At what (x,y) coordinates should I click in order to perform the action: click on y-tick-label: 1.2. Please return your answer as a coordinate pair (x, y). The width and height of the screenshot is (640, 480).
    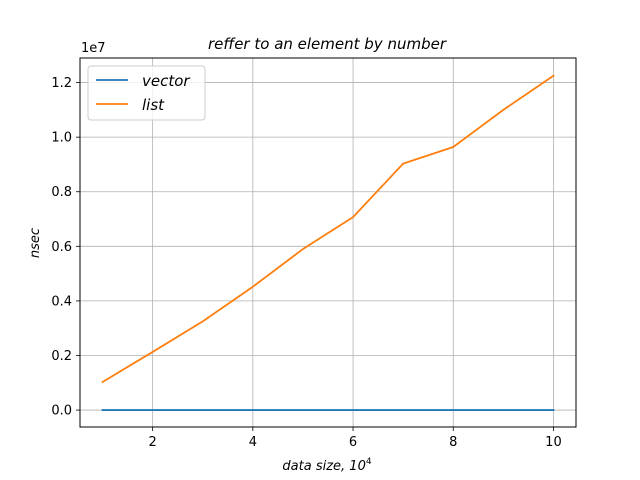
    Looking at the image, I should click on (61, 83).